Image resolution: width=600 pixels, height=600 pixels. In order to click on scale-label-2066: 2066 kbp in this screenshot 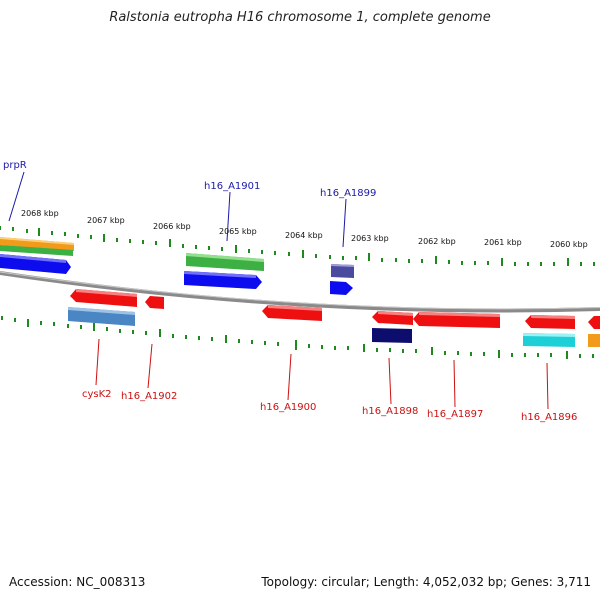, I will do `click(172, 226)`.